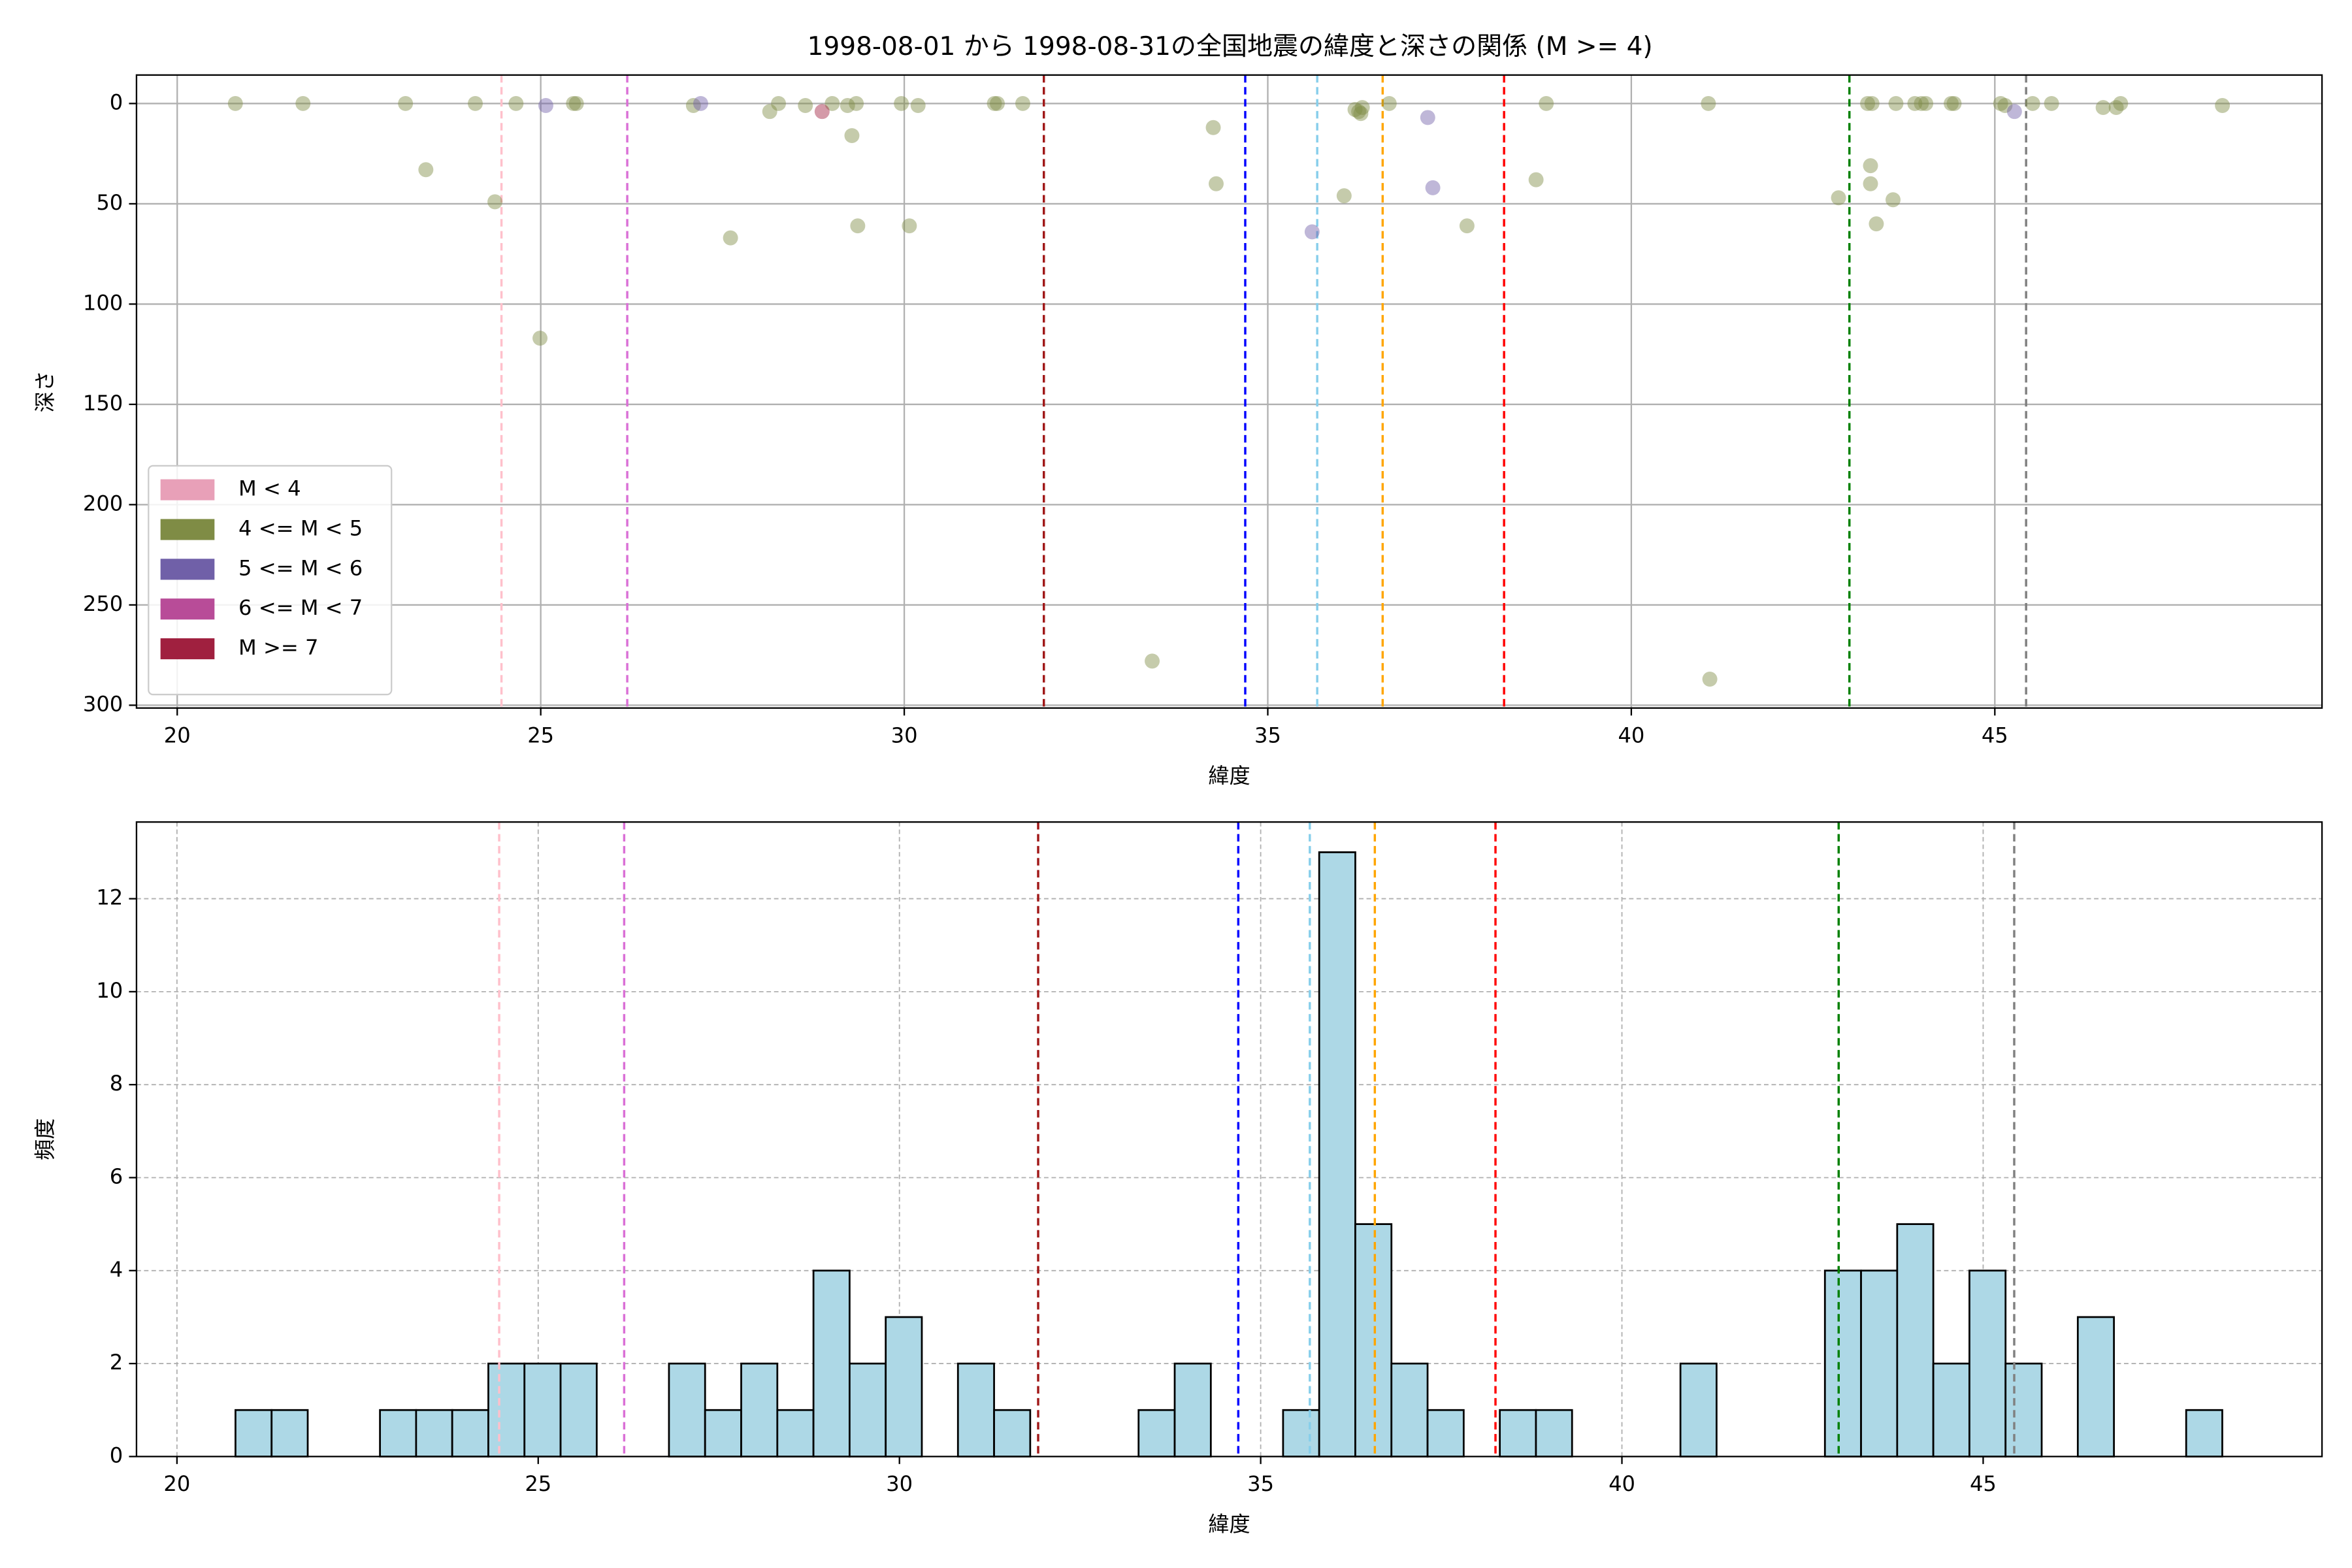 The width and height of the screenshot is (2352, 1568). Describe the element at coordinates (300, 527) in the screenshot. I see `legend-label: 4 <= M < 5` at that location.